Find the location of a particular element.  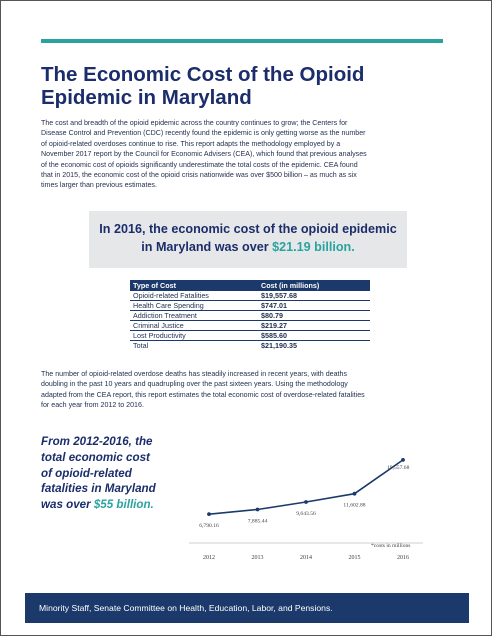

x-tick-label-2015: 2015 is located at coordinates (355, 558).